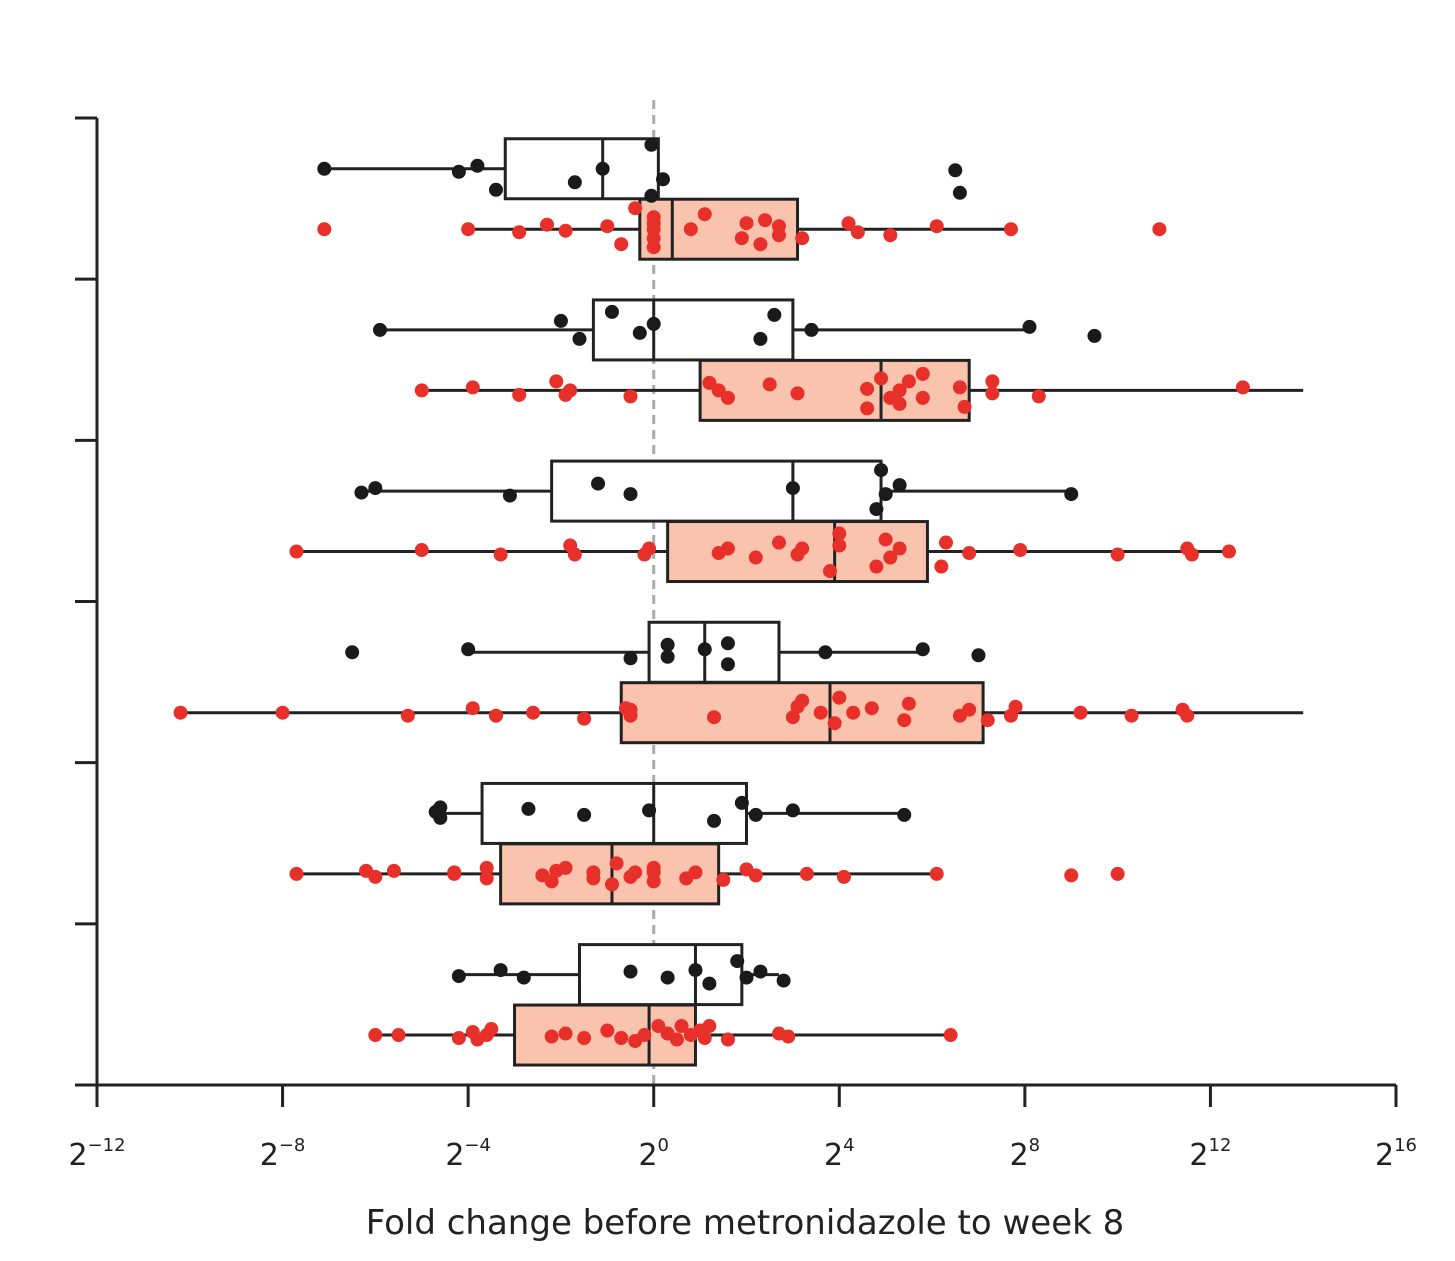 This screenshot has height=1261, width=1455. I want to click on group-4-red-box, so click(742, 713).